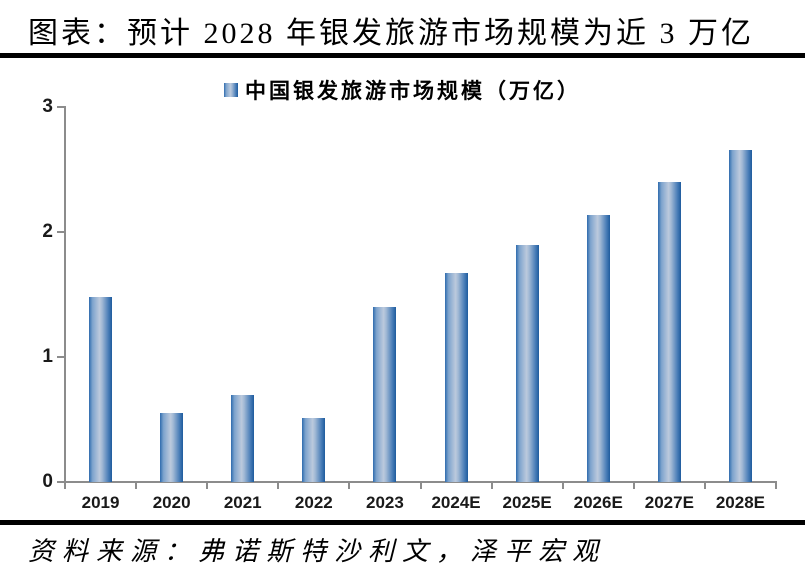 The height and width of the screenshot is (580, 805). What do you see at coordinates (598, 502) in the screenshot?
I see `x-axis-label: 2026E` at bounding box center [598, 502].